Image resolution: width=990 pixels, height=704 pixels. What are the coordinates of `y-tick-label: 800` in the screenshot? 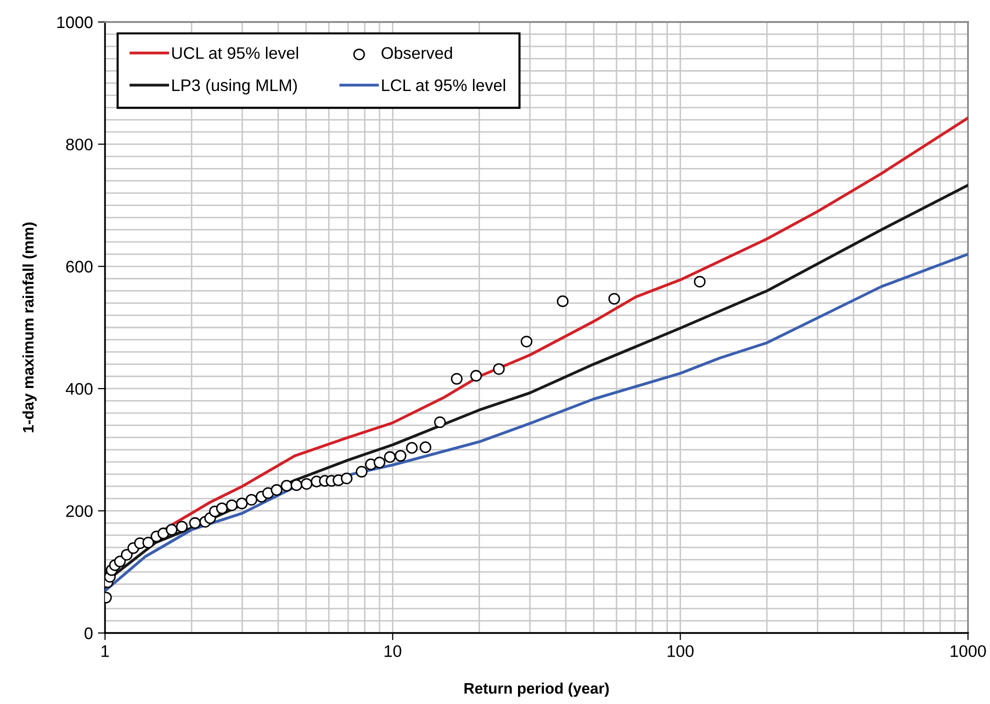 It's located at (79, 144).